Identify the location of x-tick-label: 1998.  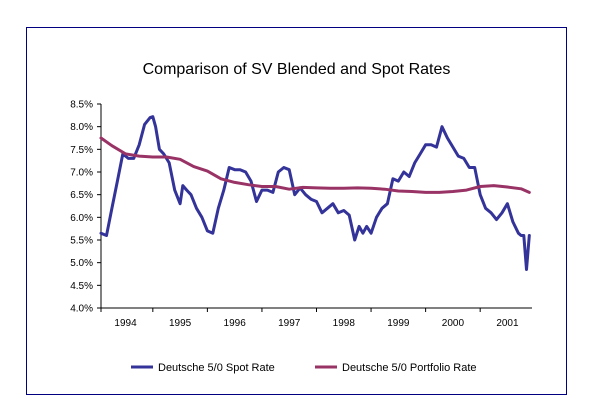
(344, 323).